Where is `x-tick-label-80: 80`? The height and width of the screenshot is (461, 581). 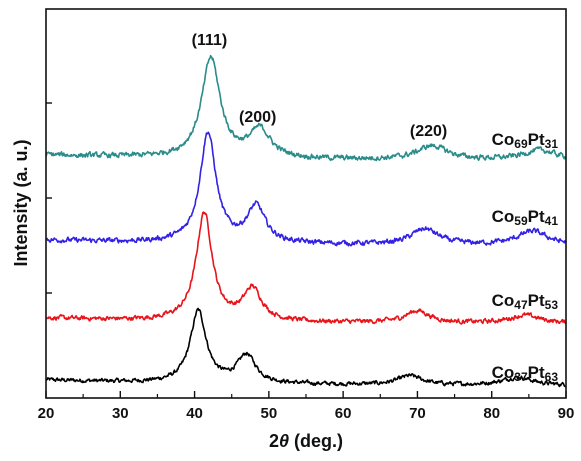
x-tick-label-80: 80 is located at coordinates (491, 413).